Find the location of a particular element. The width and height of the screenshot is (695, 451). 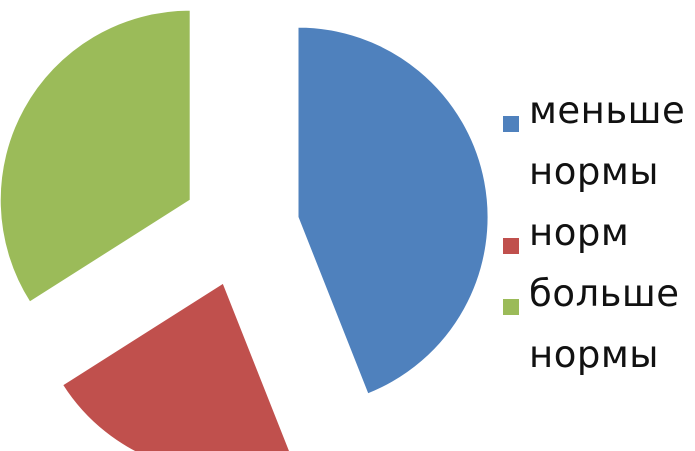

legend-item-less-than-normal: меньше нормы is located at coordinates (598, 141).